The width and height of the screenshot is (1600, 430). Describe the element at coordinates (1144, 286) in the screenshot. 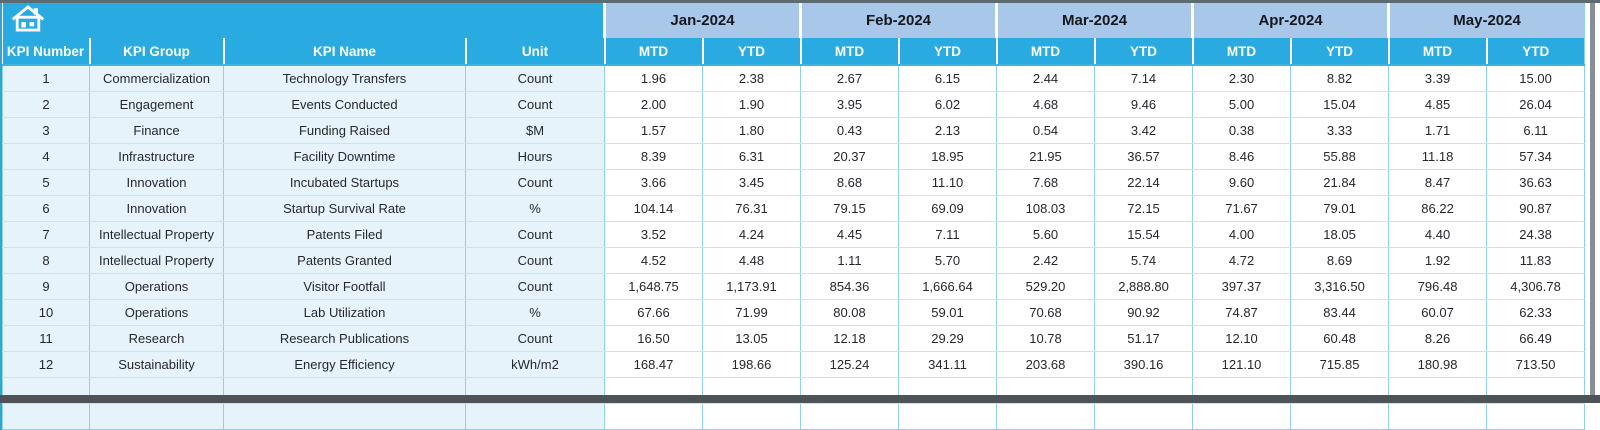

I see `cell-value: 2,888.80` at that location.